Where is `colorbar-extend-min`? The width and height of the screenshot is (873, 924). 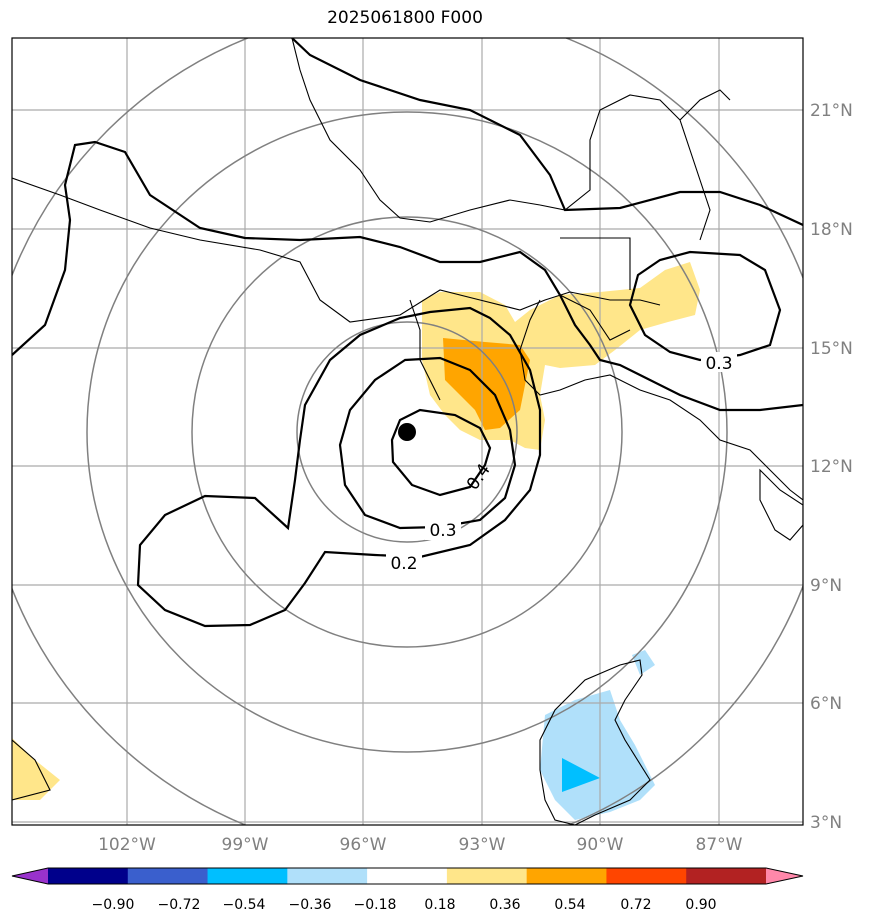
colorbar-extend-min is located at coordinates (30, 876).